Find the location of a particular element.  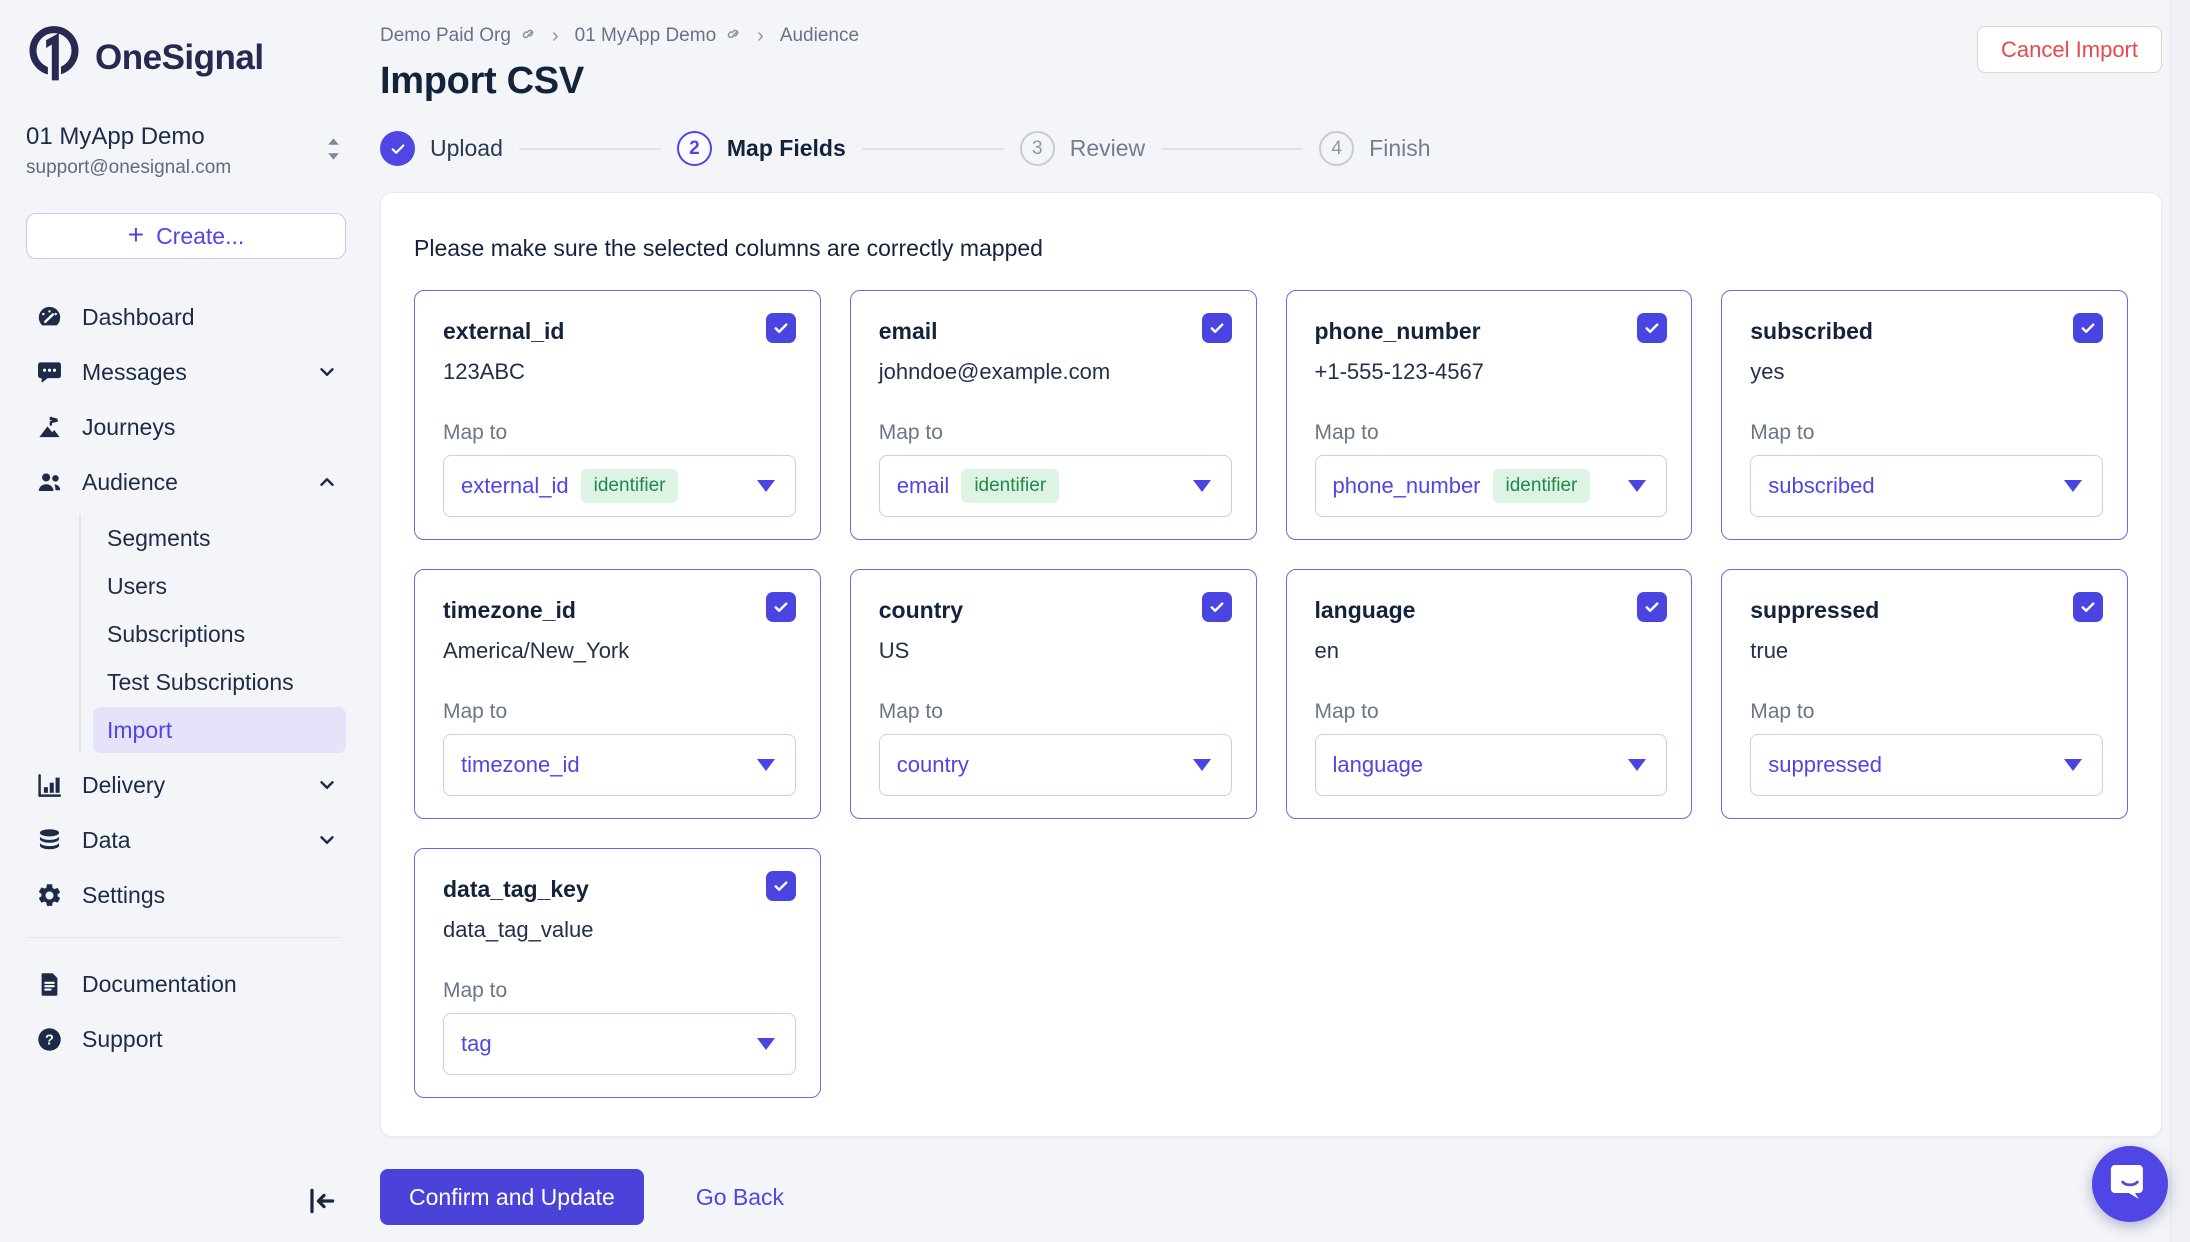

app-switcher: 01 MyApp Demo support@onesignal.com is located at coordinates (186, 151).